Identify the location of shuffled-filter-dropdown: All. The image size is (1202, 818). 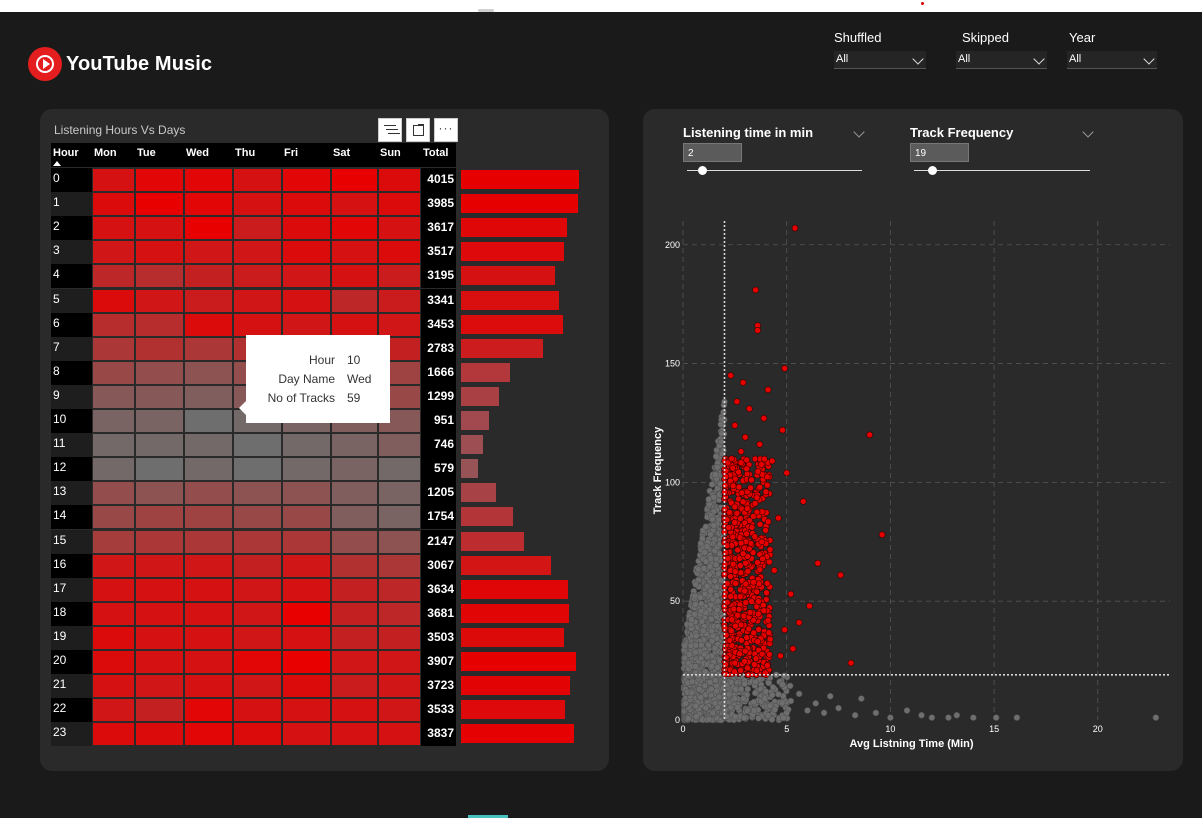
(880, 60).